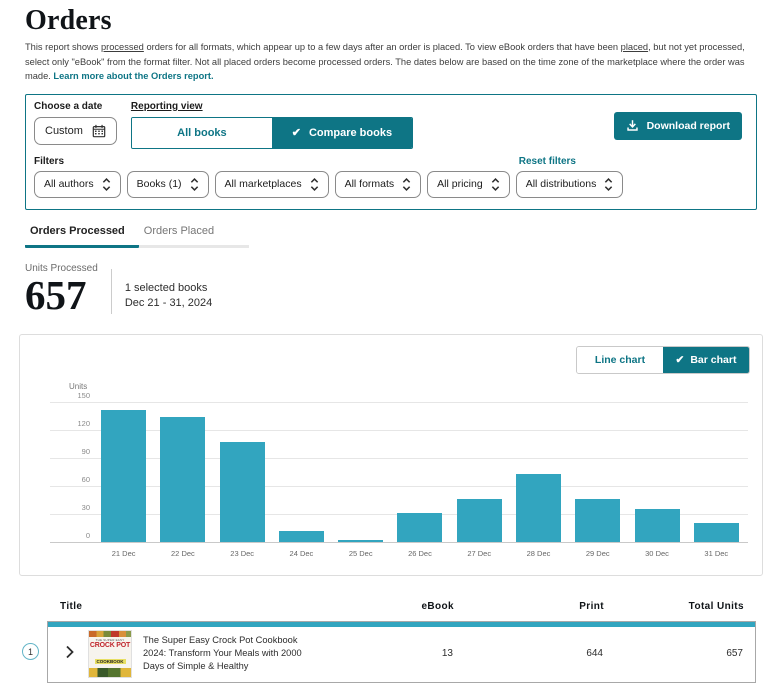 Image resolution: width=768 pixels, height=686 pixels. What do you see at coordinates (350, 132) in the screenshot?
I see `view-option-label: Compare books` at bounding box center [350, 132].